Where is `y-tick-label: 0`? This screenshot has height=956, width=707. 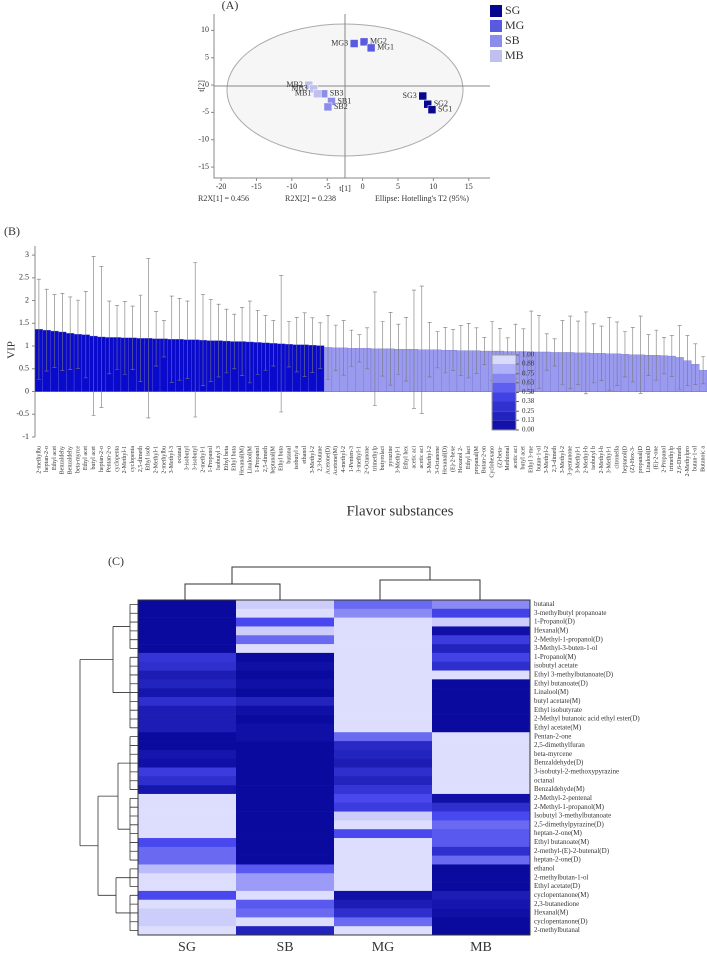
y-tick-label: 0 is located at coordinates (27, 390).